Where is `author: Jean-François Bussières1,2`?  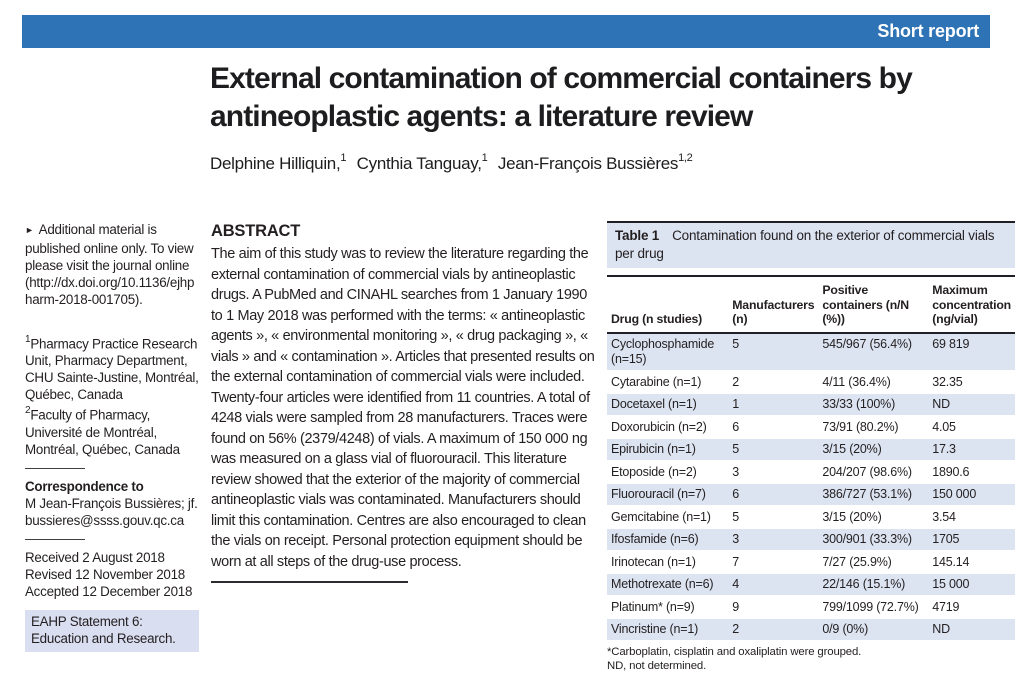 author: Jean-François Bussières1,2 is located at coordinates (595, 162).